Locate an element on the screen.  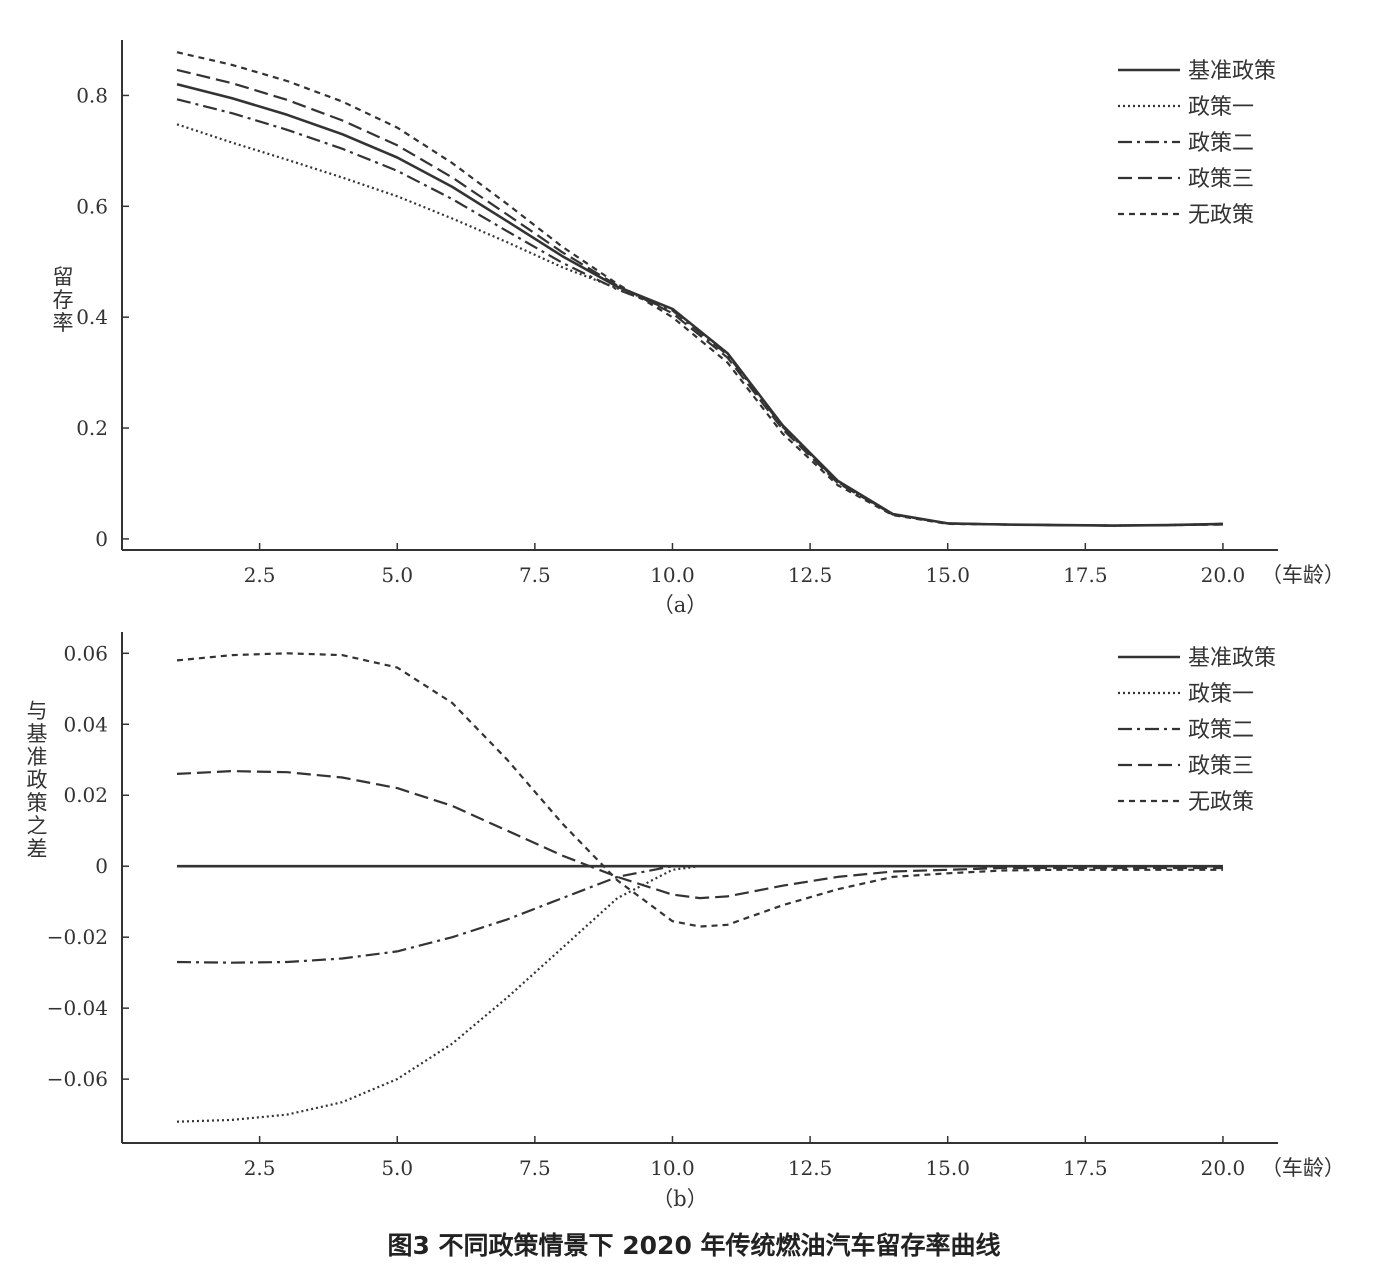
panel-label: （b） is located at coordinates (679, 1199).